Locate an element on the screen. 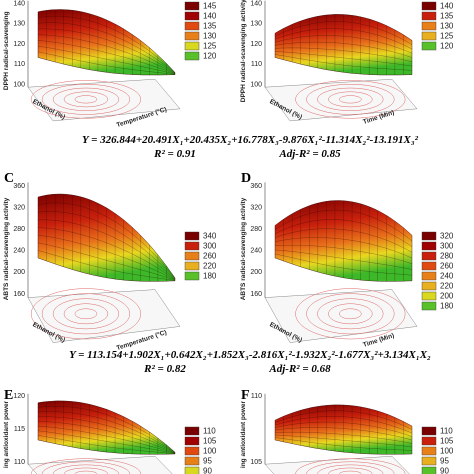 The image size is (474, 474). legend-label: 120 is located at coordinates (447, 46).